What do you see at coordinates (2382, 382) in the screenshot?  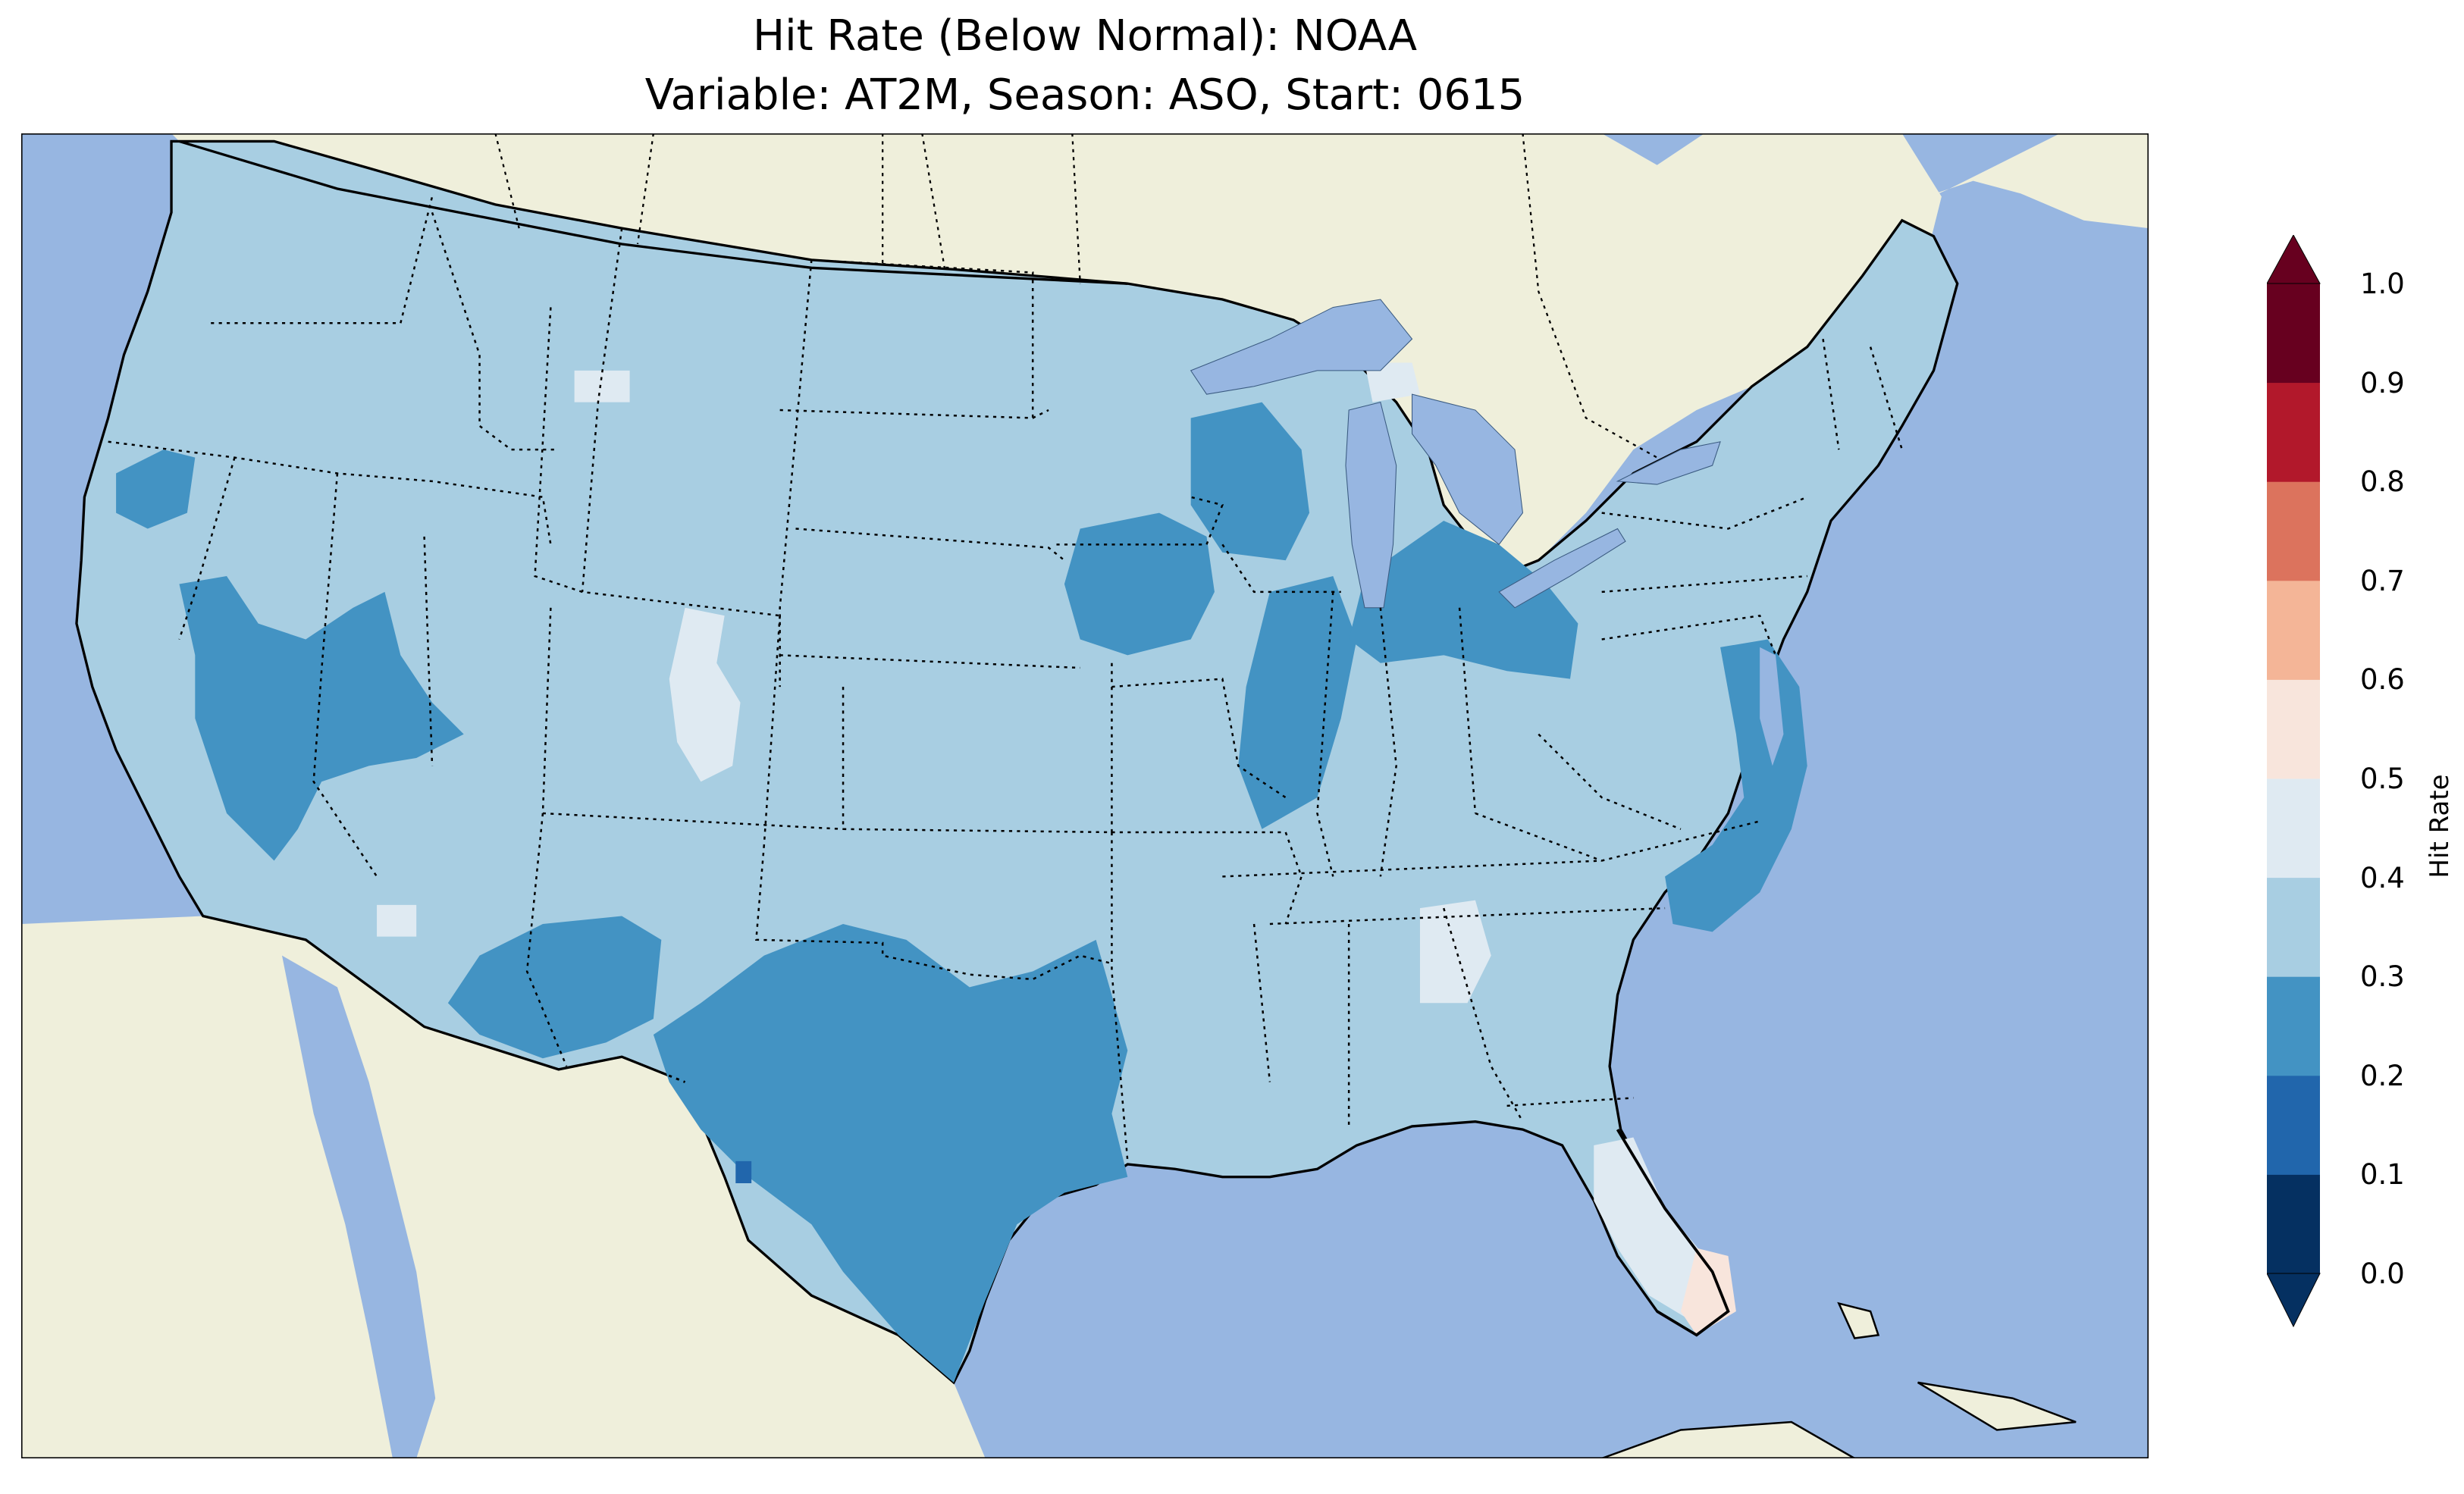 I see `colorbar-tick-label: 0.9` at bounding box center [2382, 382].